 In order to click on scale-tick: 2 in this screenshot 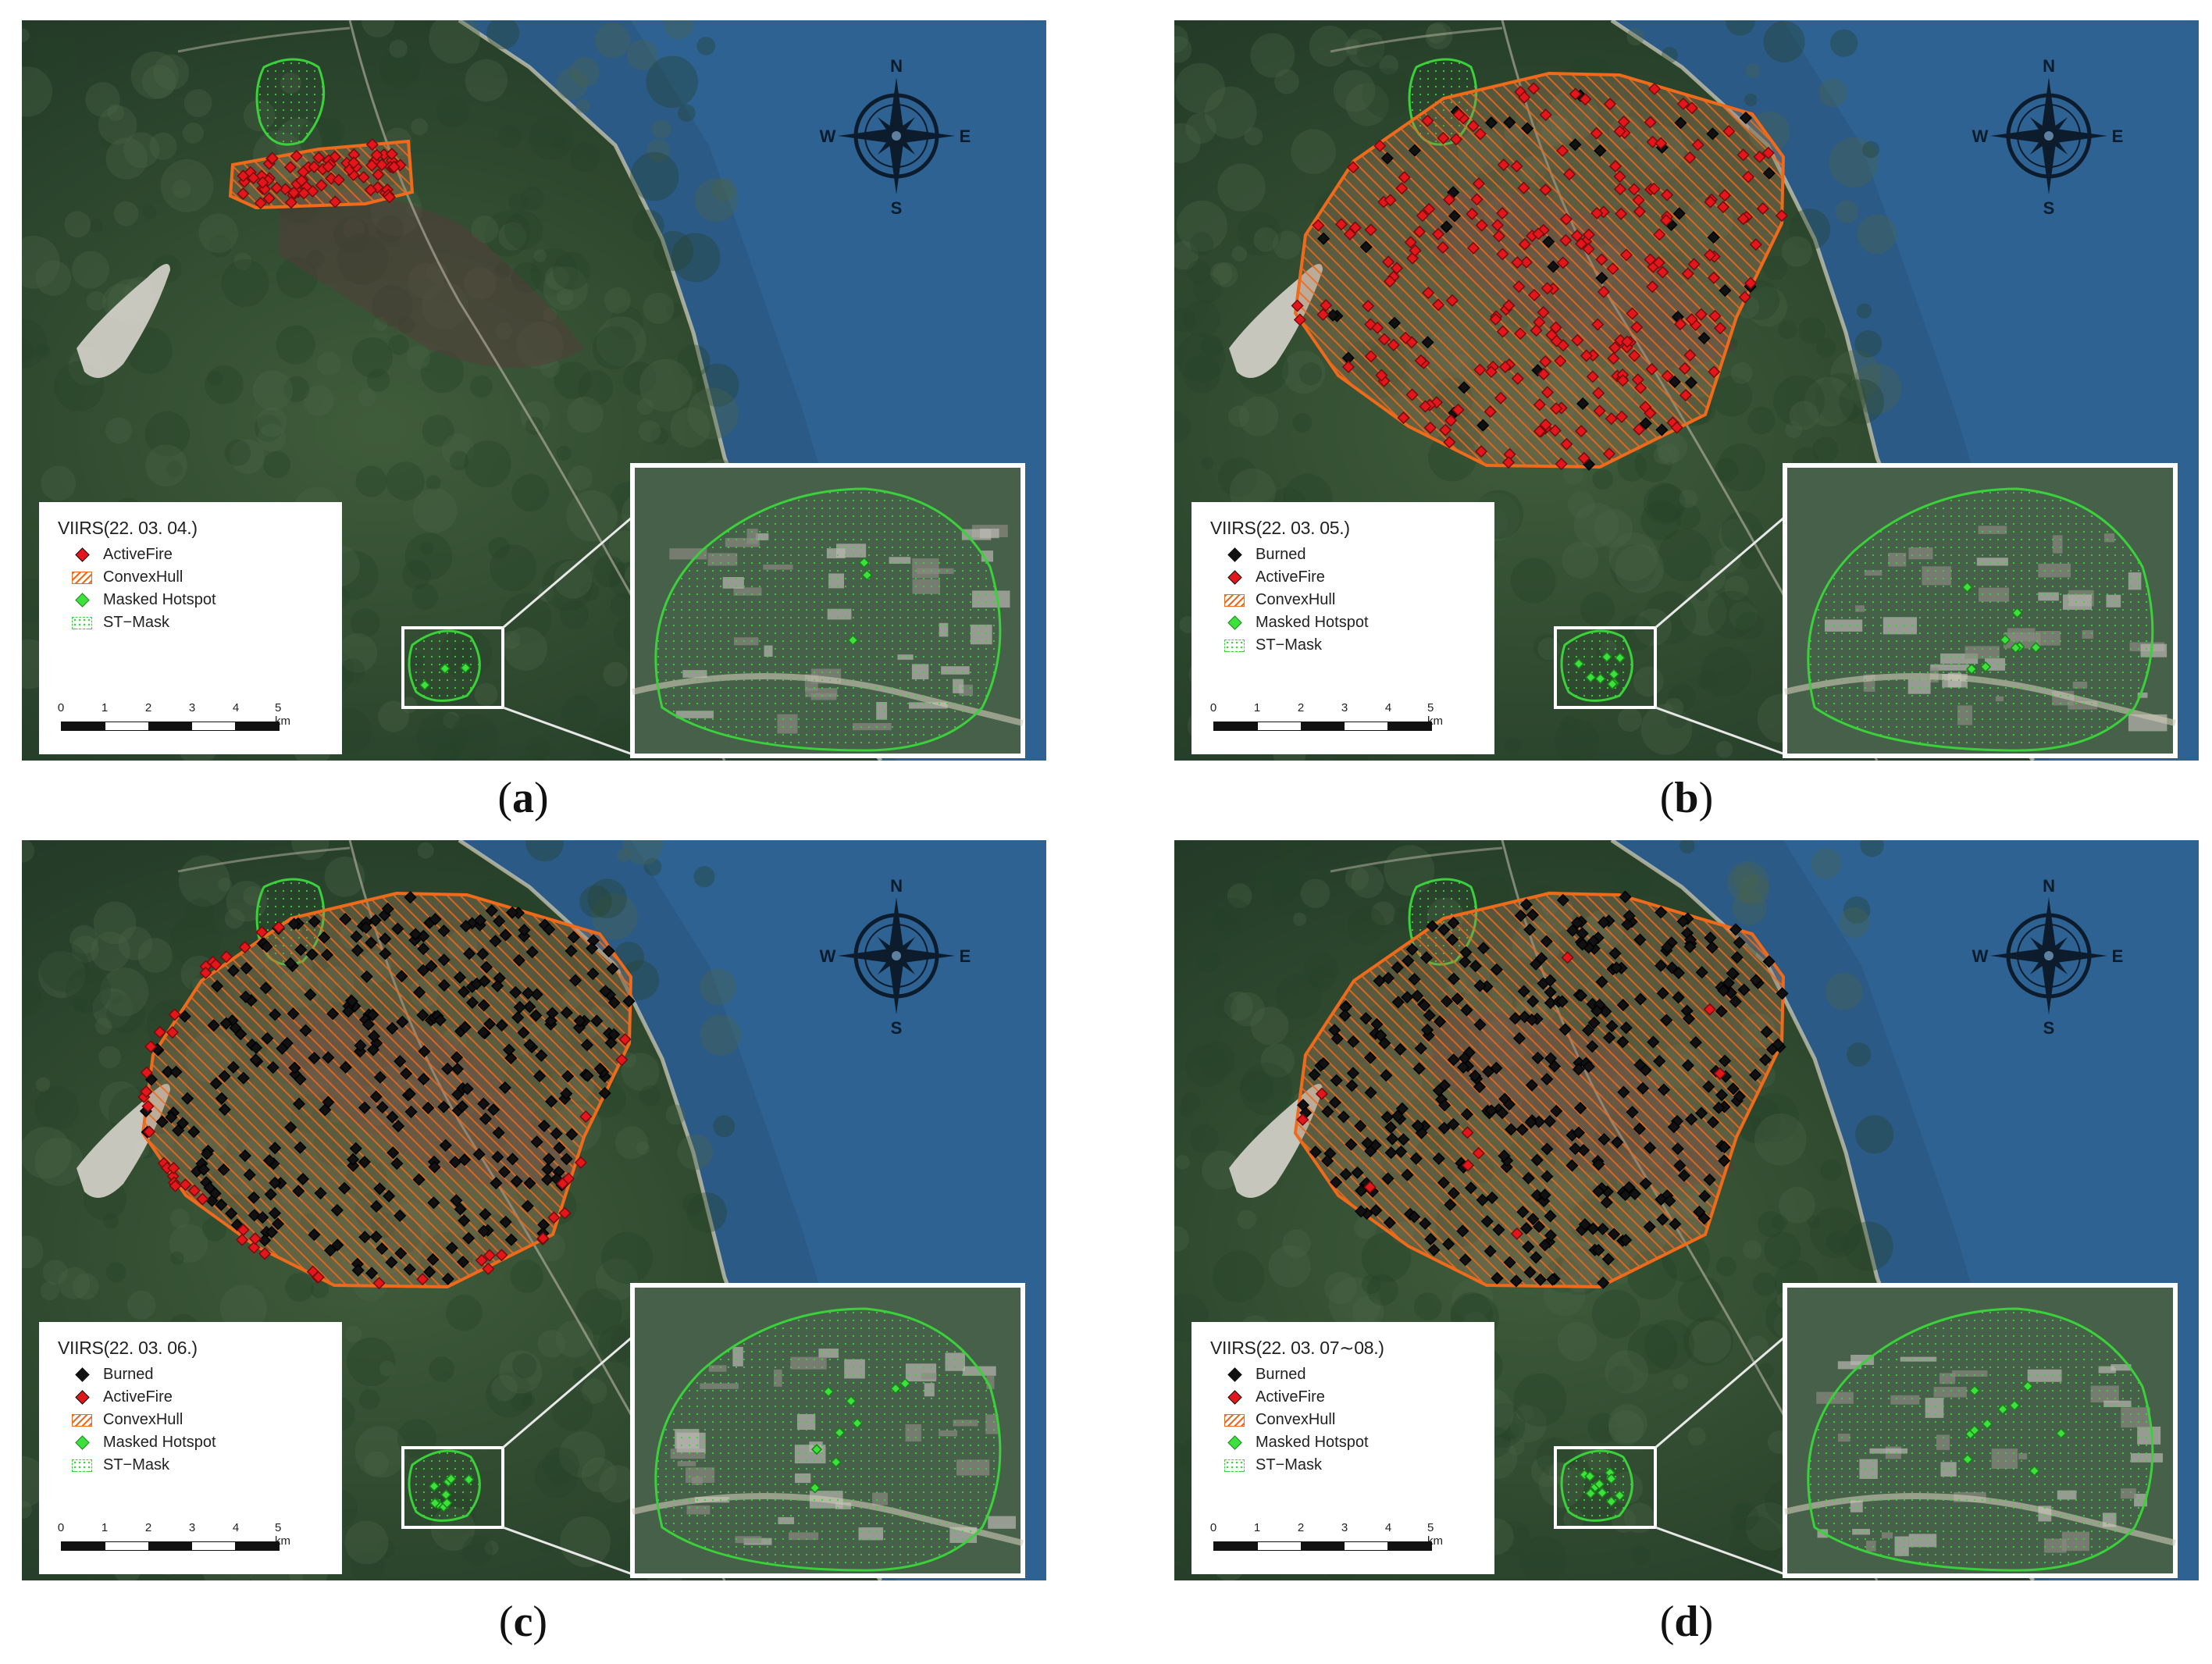, I will do `click(1301, 708)`.